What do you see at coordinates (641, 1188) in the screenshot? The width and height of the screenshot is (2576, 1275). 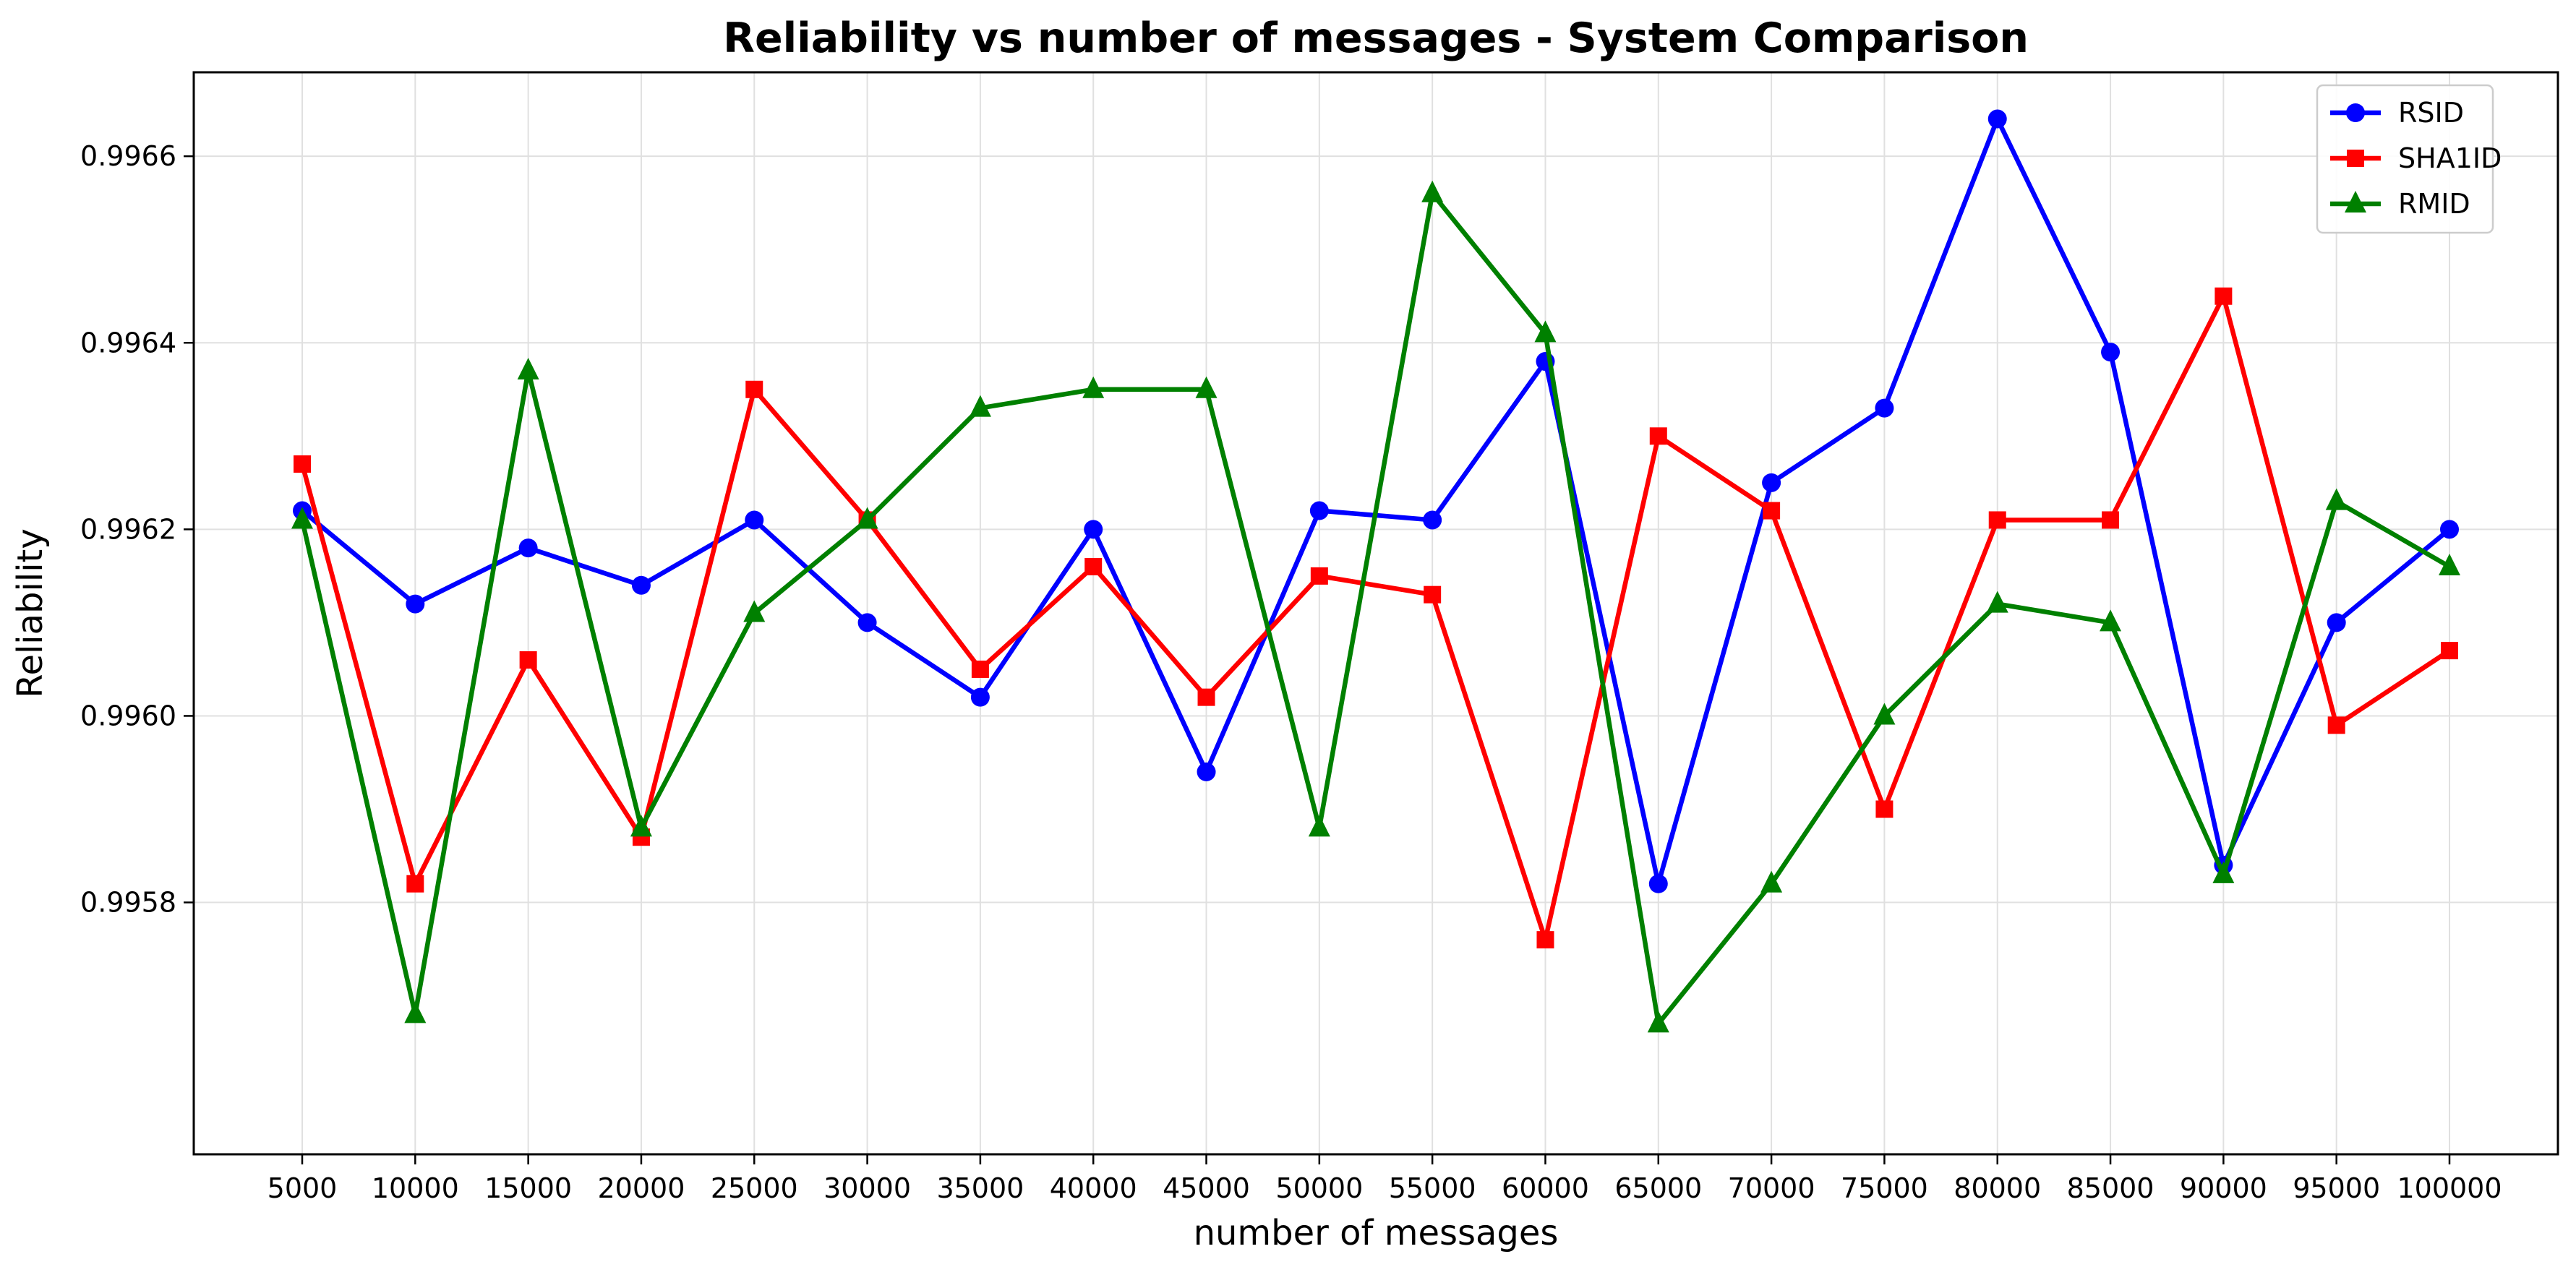 I see `x-tick-label: 20000` at bounding box center [641, 1188].